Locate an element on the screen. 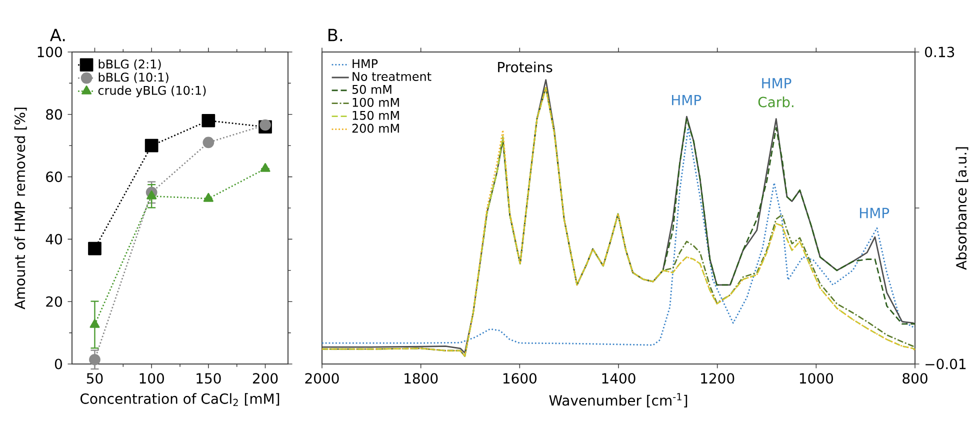 This screenshot has width=979, height=425. y-tick-label: 60 is located at coordinates (54, 177).